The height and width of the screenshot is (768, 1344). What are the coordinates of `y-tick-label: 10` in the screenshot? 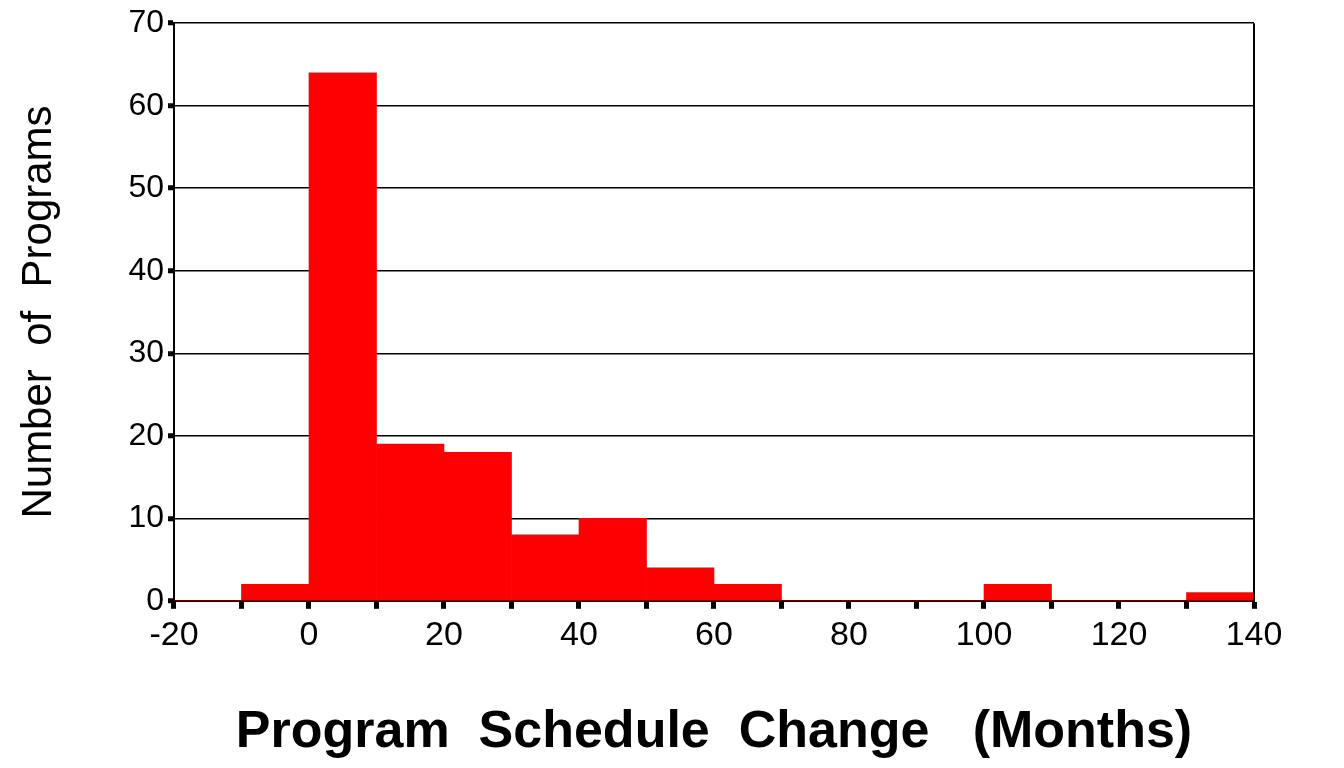 It's located at (146, 516).